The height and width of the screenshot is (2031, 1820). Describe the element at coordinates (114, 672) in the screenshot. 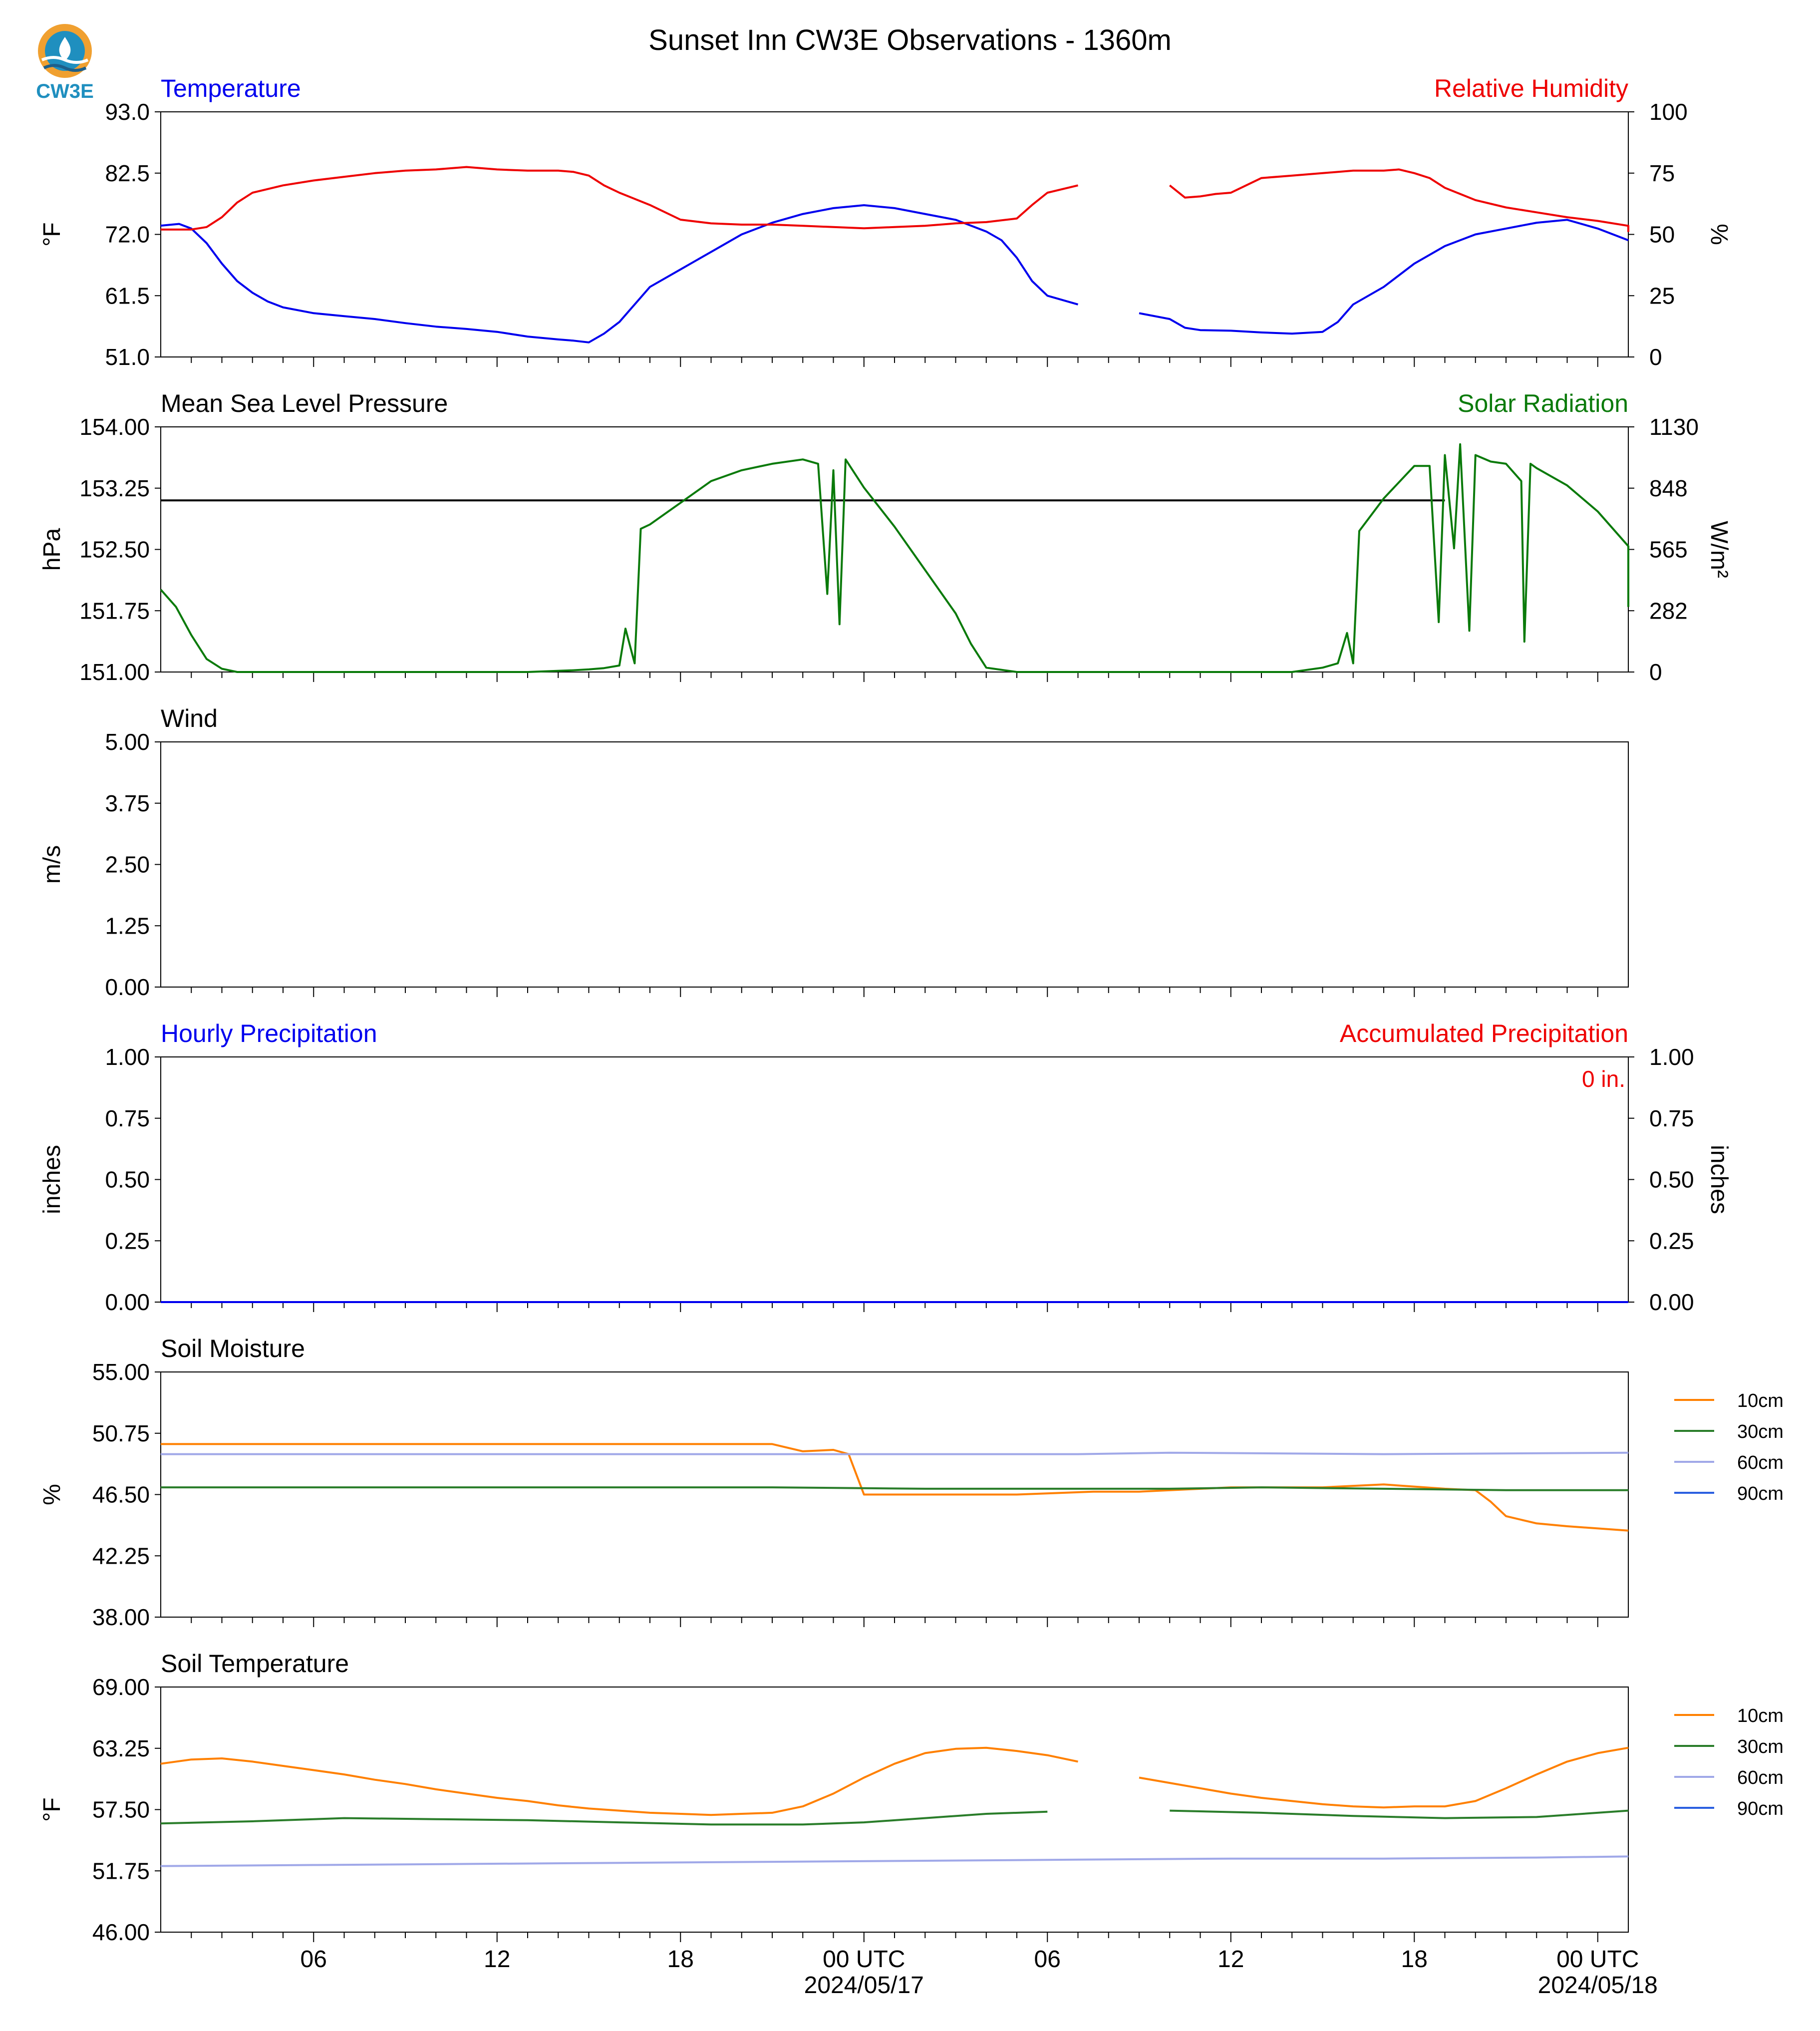

I see `y-tick-label: 151.00` at that location.